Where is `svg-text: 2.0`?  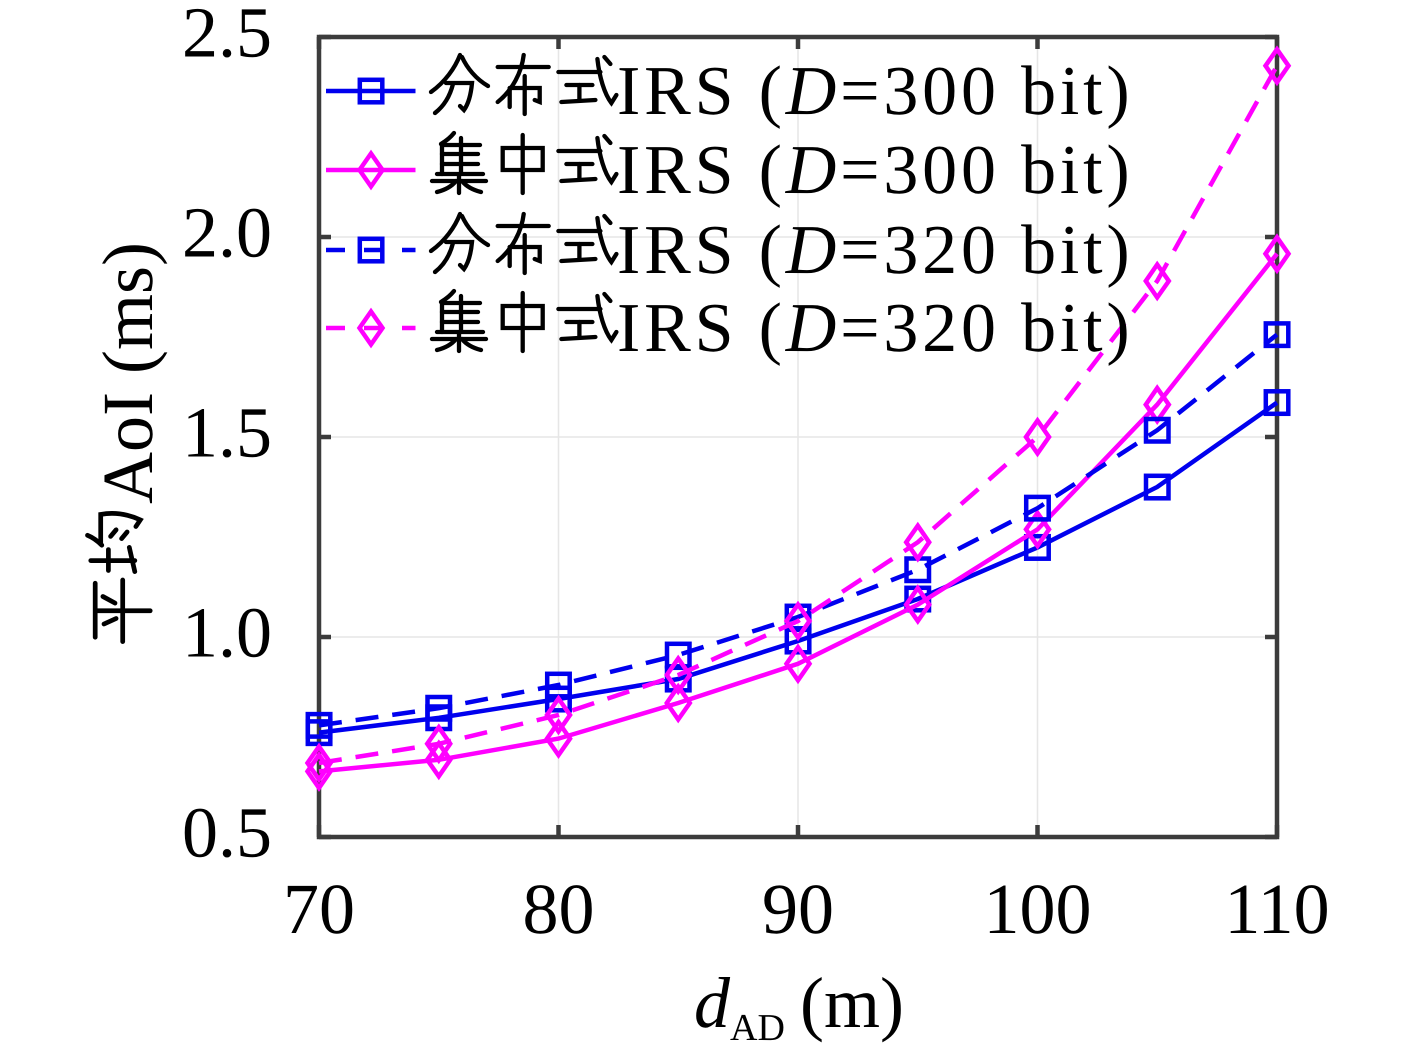 svg-text: 2.0 is located at coordinates (227, 233).